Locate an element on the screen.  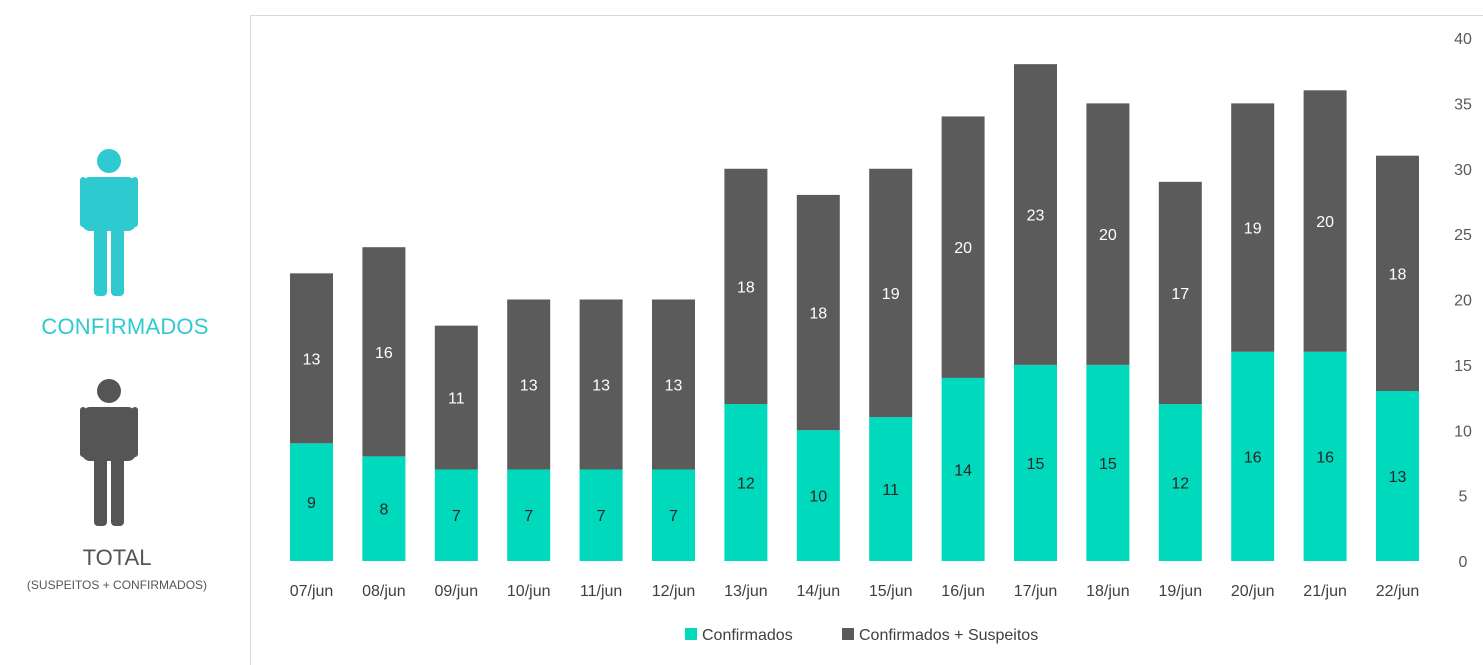
y-tick-label: 35 is located at coordinates (1463, 104).